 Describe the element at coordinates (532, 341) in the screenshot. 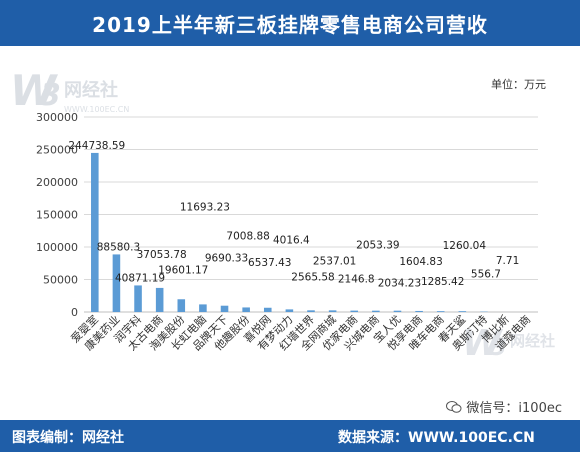

I see `watermark-brand-2: 网经社` at that location.